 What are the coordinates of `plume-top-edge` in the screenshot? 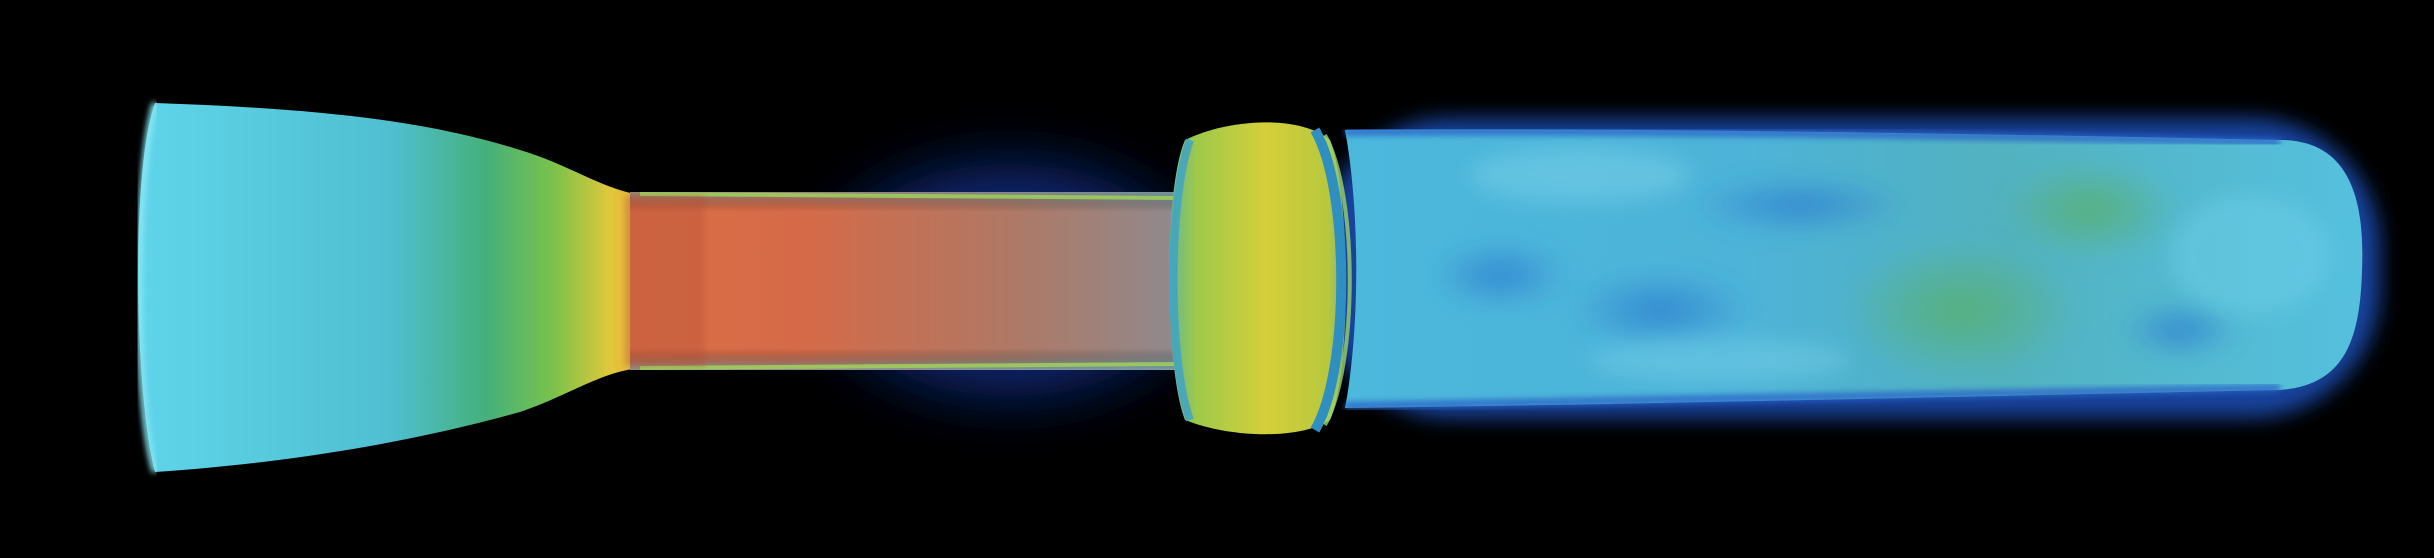 It's located at (1812, 136).